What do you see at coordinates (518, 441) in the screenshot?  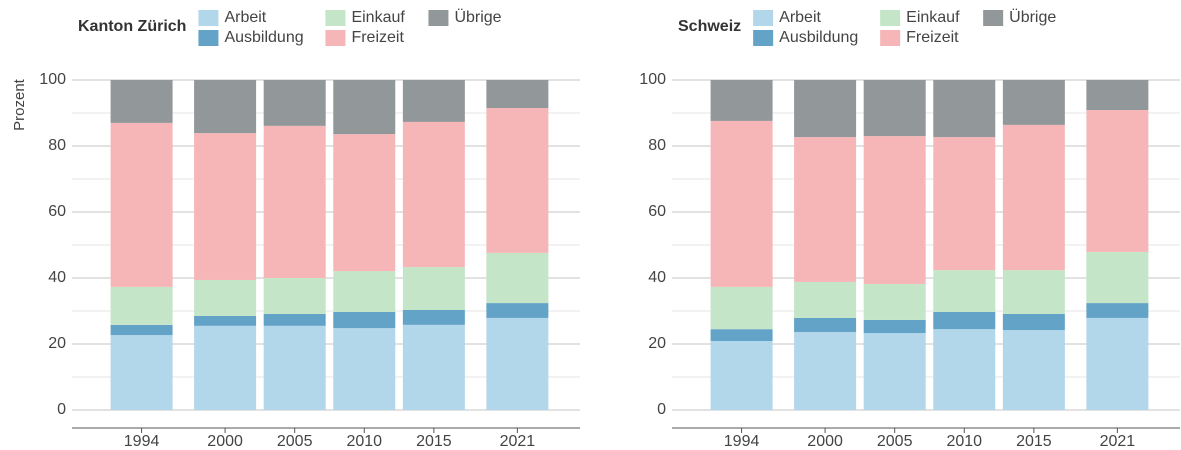 I see `x-tick-label: 2021` at bounding box center [518, 441].